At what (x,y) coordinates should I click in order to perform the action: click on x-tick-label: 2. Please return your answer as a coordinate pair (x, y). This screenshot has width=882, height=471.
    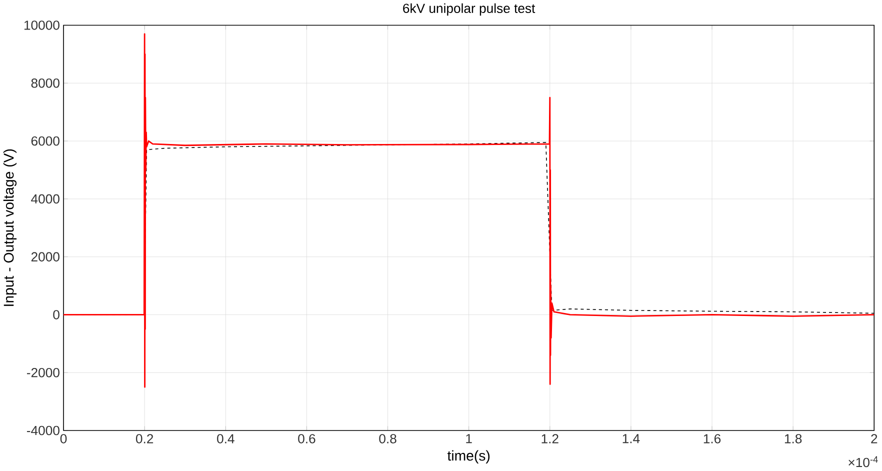
    Looking at the image, I should click on (874, 439).